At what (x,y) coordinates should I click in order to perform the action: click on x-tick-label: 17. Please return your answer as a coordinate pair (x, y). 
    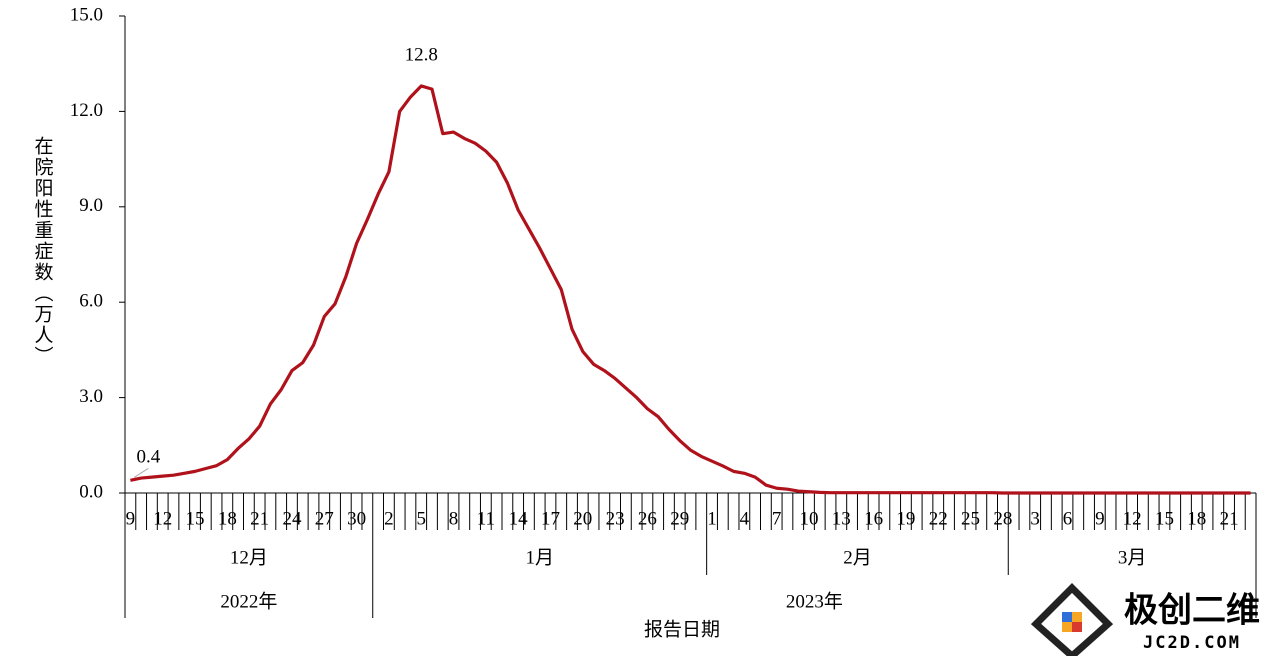
    Looking at the image, I should click on (550, 518).